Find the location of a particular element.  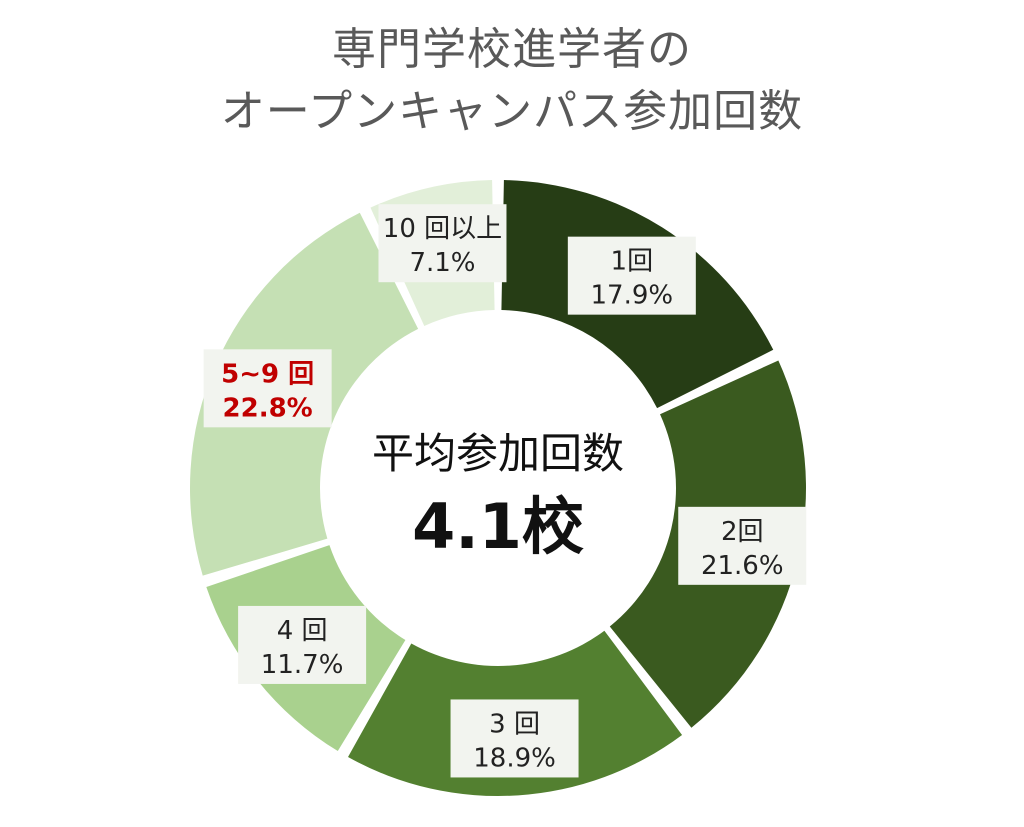

center-value: 4.1校 is located at coordinates (498, 526).